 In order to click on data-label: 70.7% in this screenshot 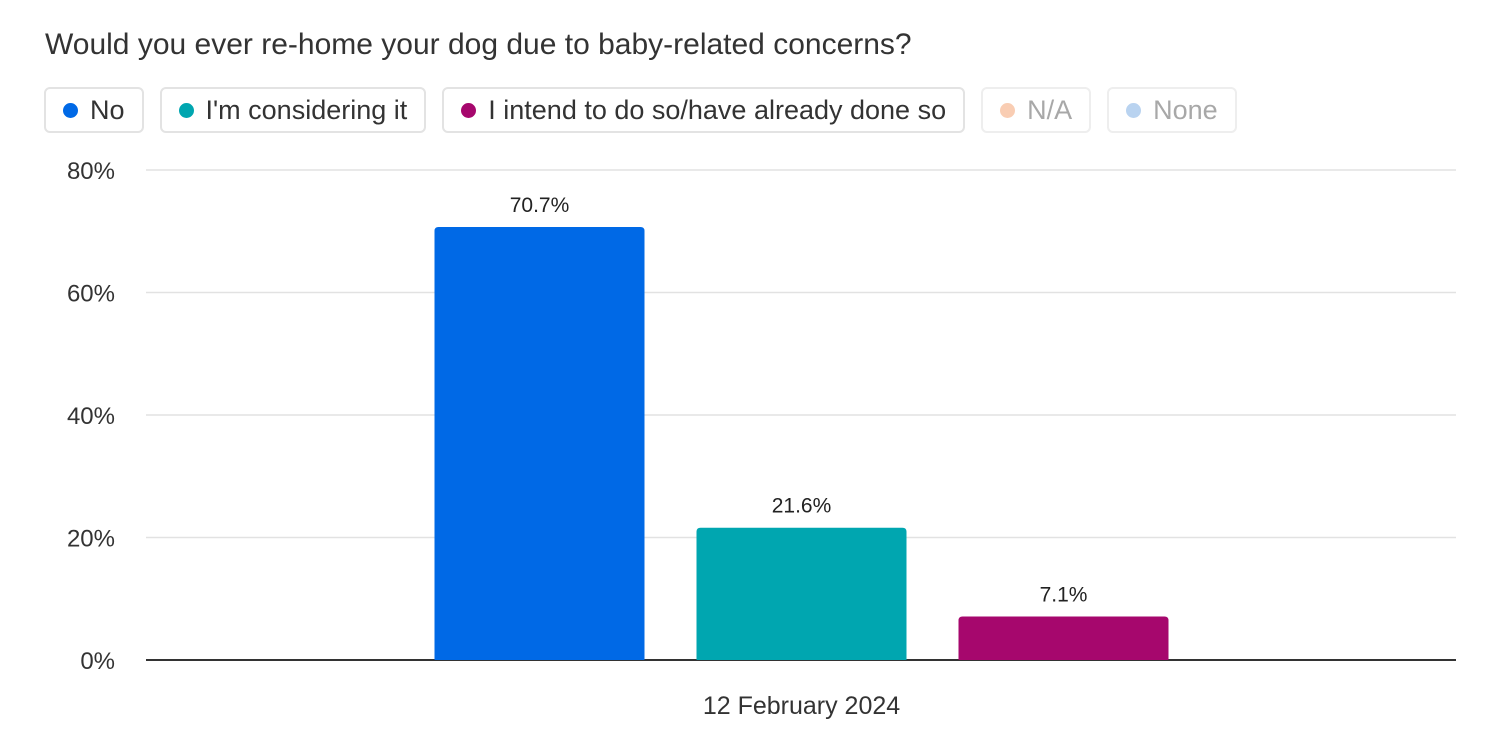, I will do `click(540, 205)`.